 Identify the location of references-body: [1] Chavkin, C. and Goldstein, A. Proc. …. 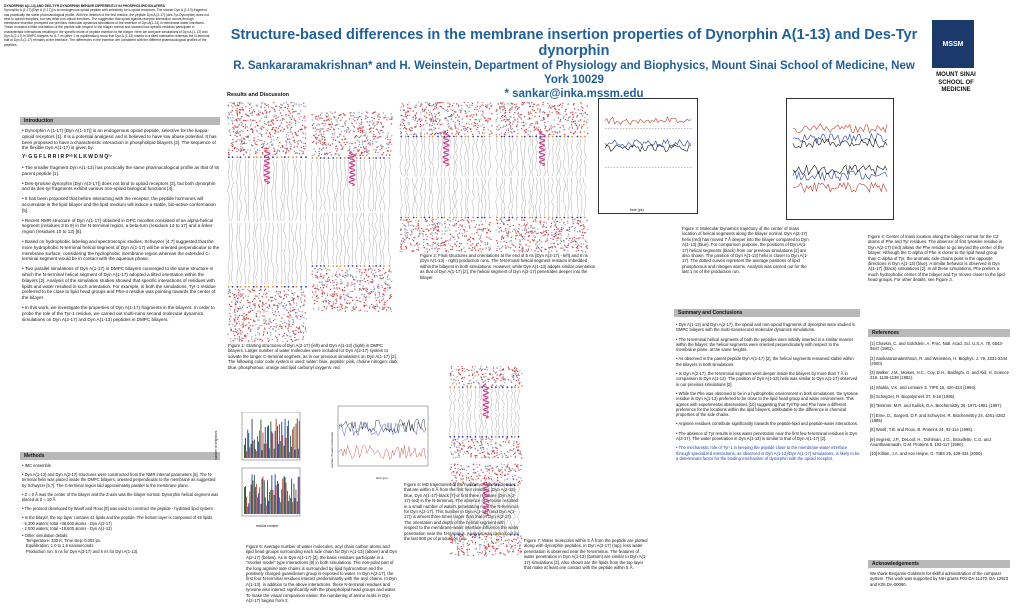
(939, 399).